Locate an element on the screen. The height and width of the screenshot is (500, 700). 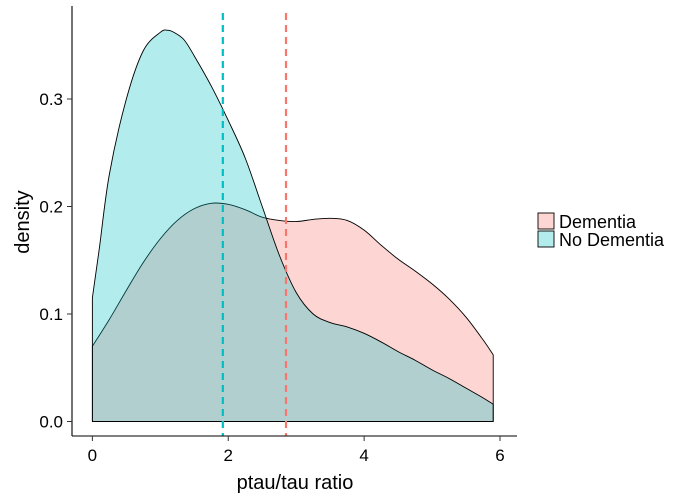
mean-lines-layer is located at coordinates (254, 224).